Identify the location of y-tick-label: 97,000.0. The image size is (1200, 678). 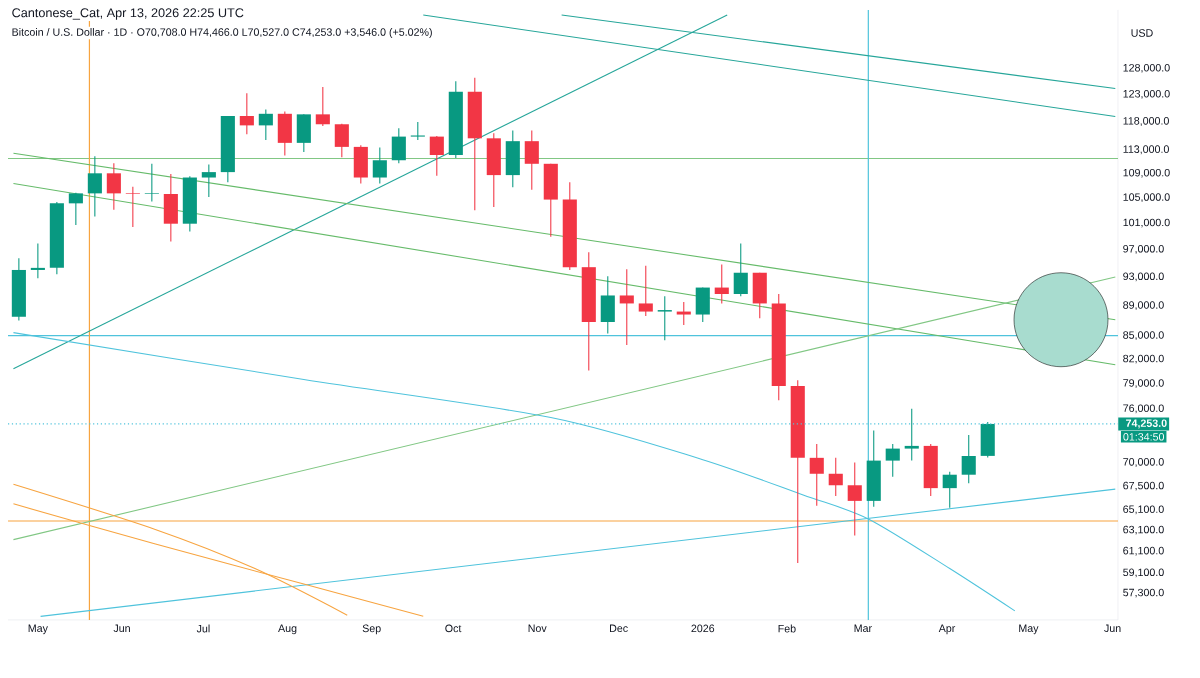
(1143, 249).